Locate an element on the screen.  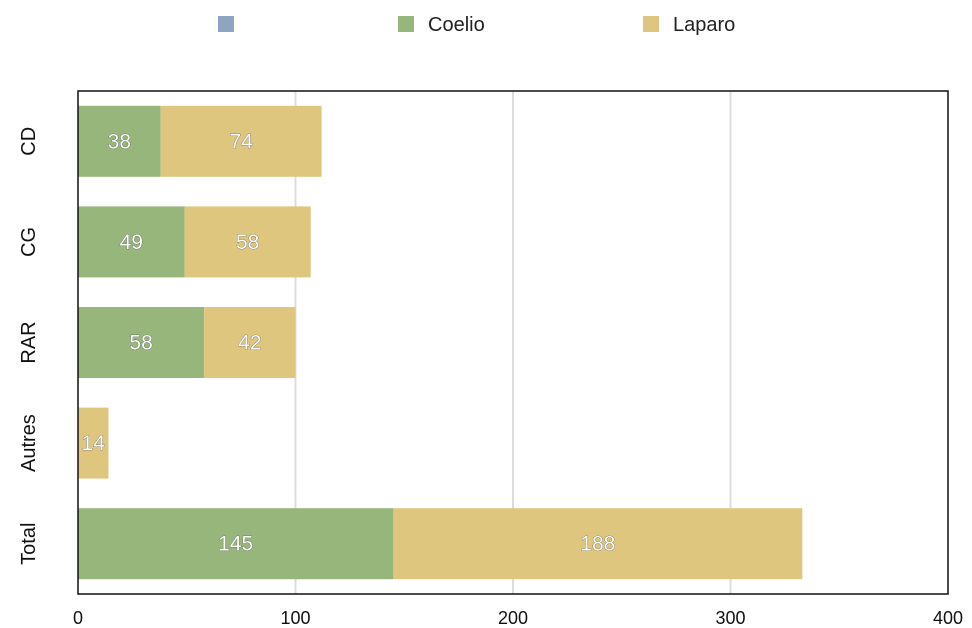
bar-value-label: 188 is located at coordinates (597, 544).